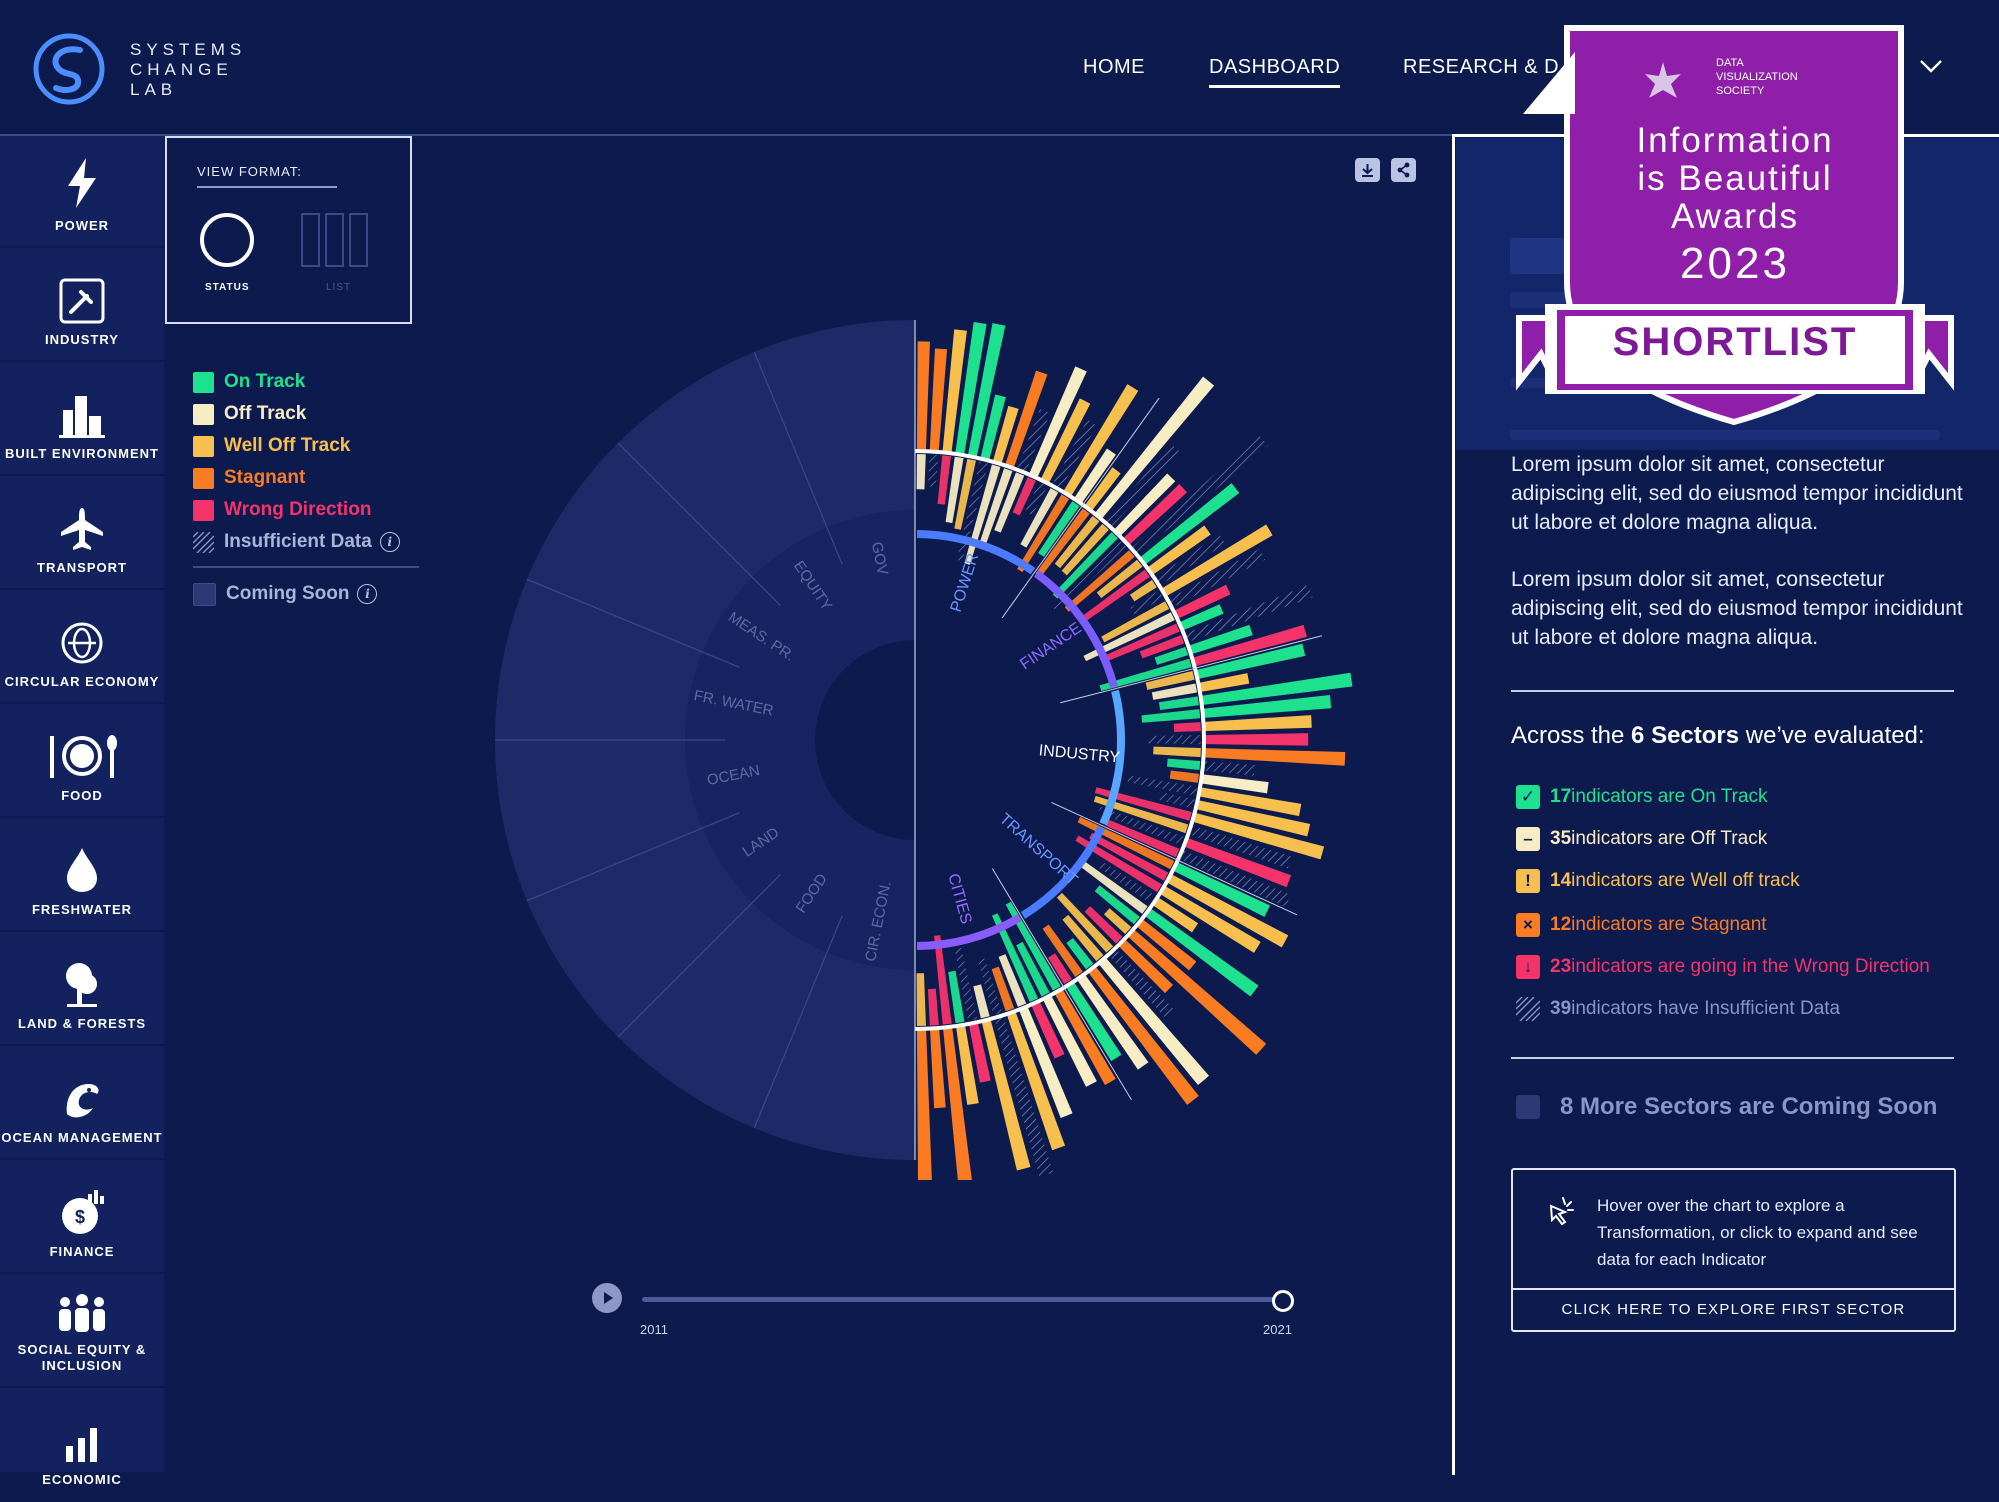  What do you see at coordinates (82, 420) in the screenshot?
I see `sidebar-item-built-environment: BUILT ENVIRONMENT` at bounding box center [82, 420].